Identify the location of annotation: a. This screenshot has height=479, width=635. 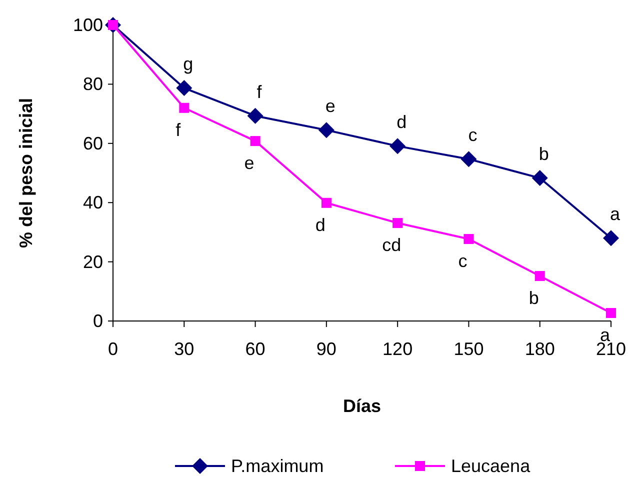
(615, 214).